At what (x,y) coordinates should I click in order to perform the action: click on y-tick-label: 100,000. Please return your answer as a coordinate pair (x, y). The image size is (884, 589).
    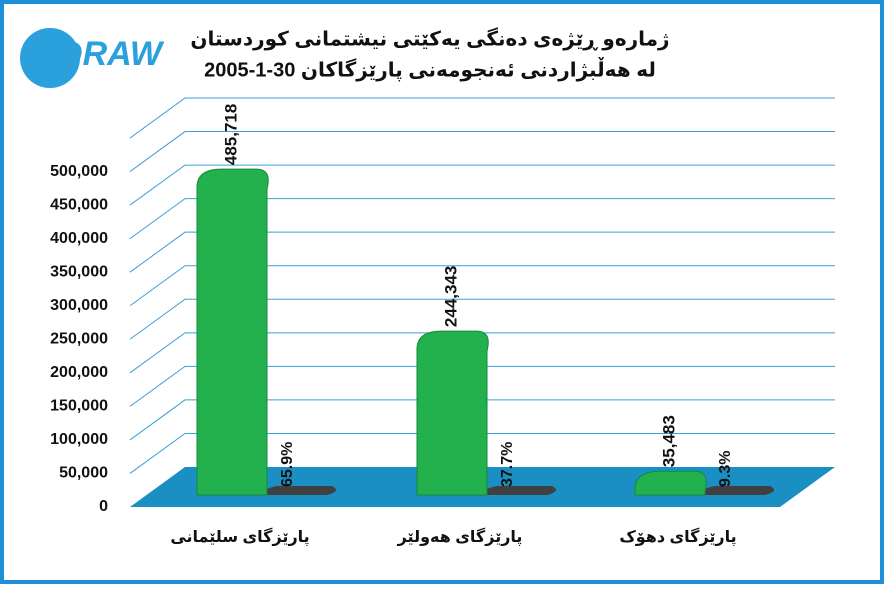
    Looking at the image, I should click on (79, 439).